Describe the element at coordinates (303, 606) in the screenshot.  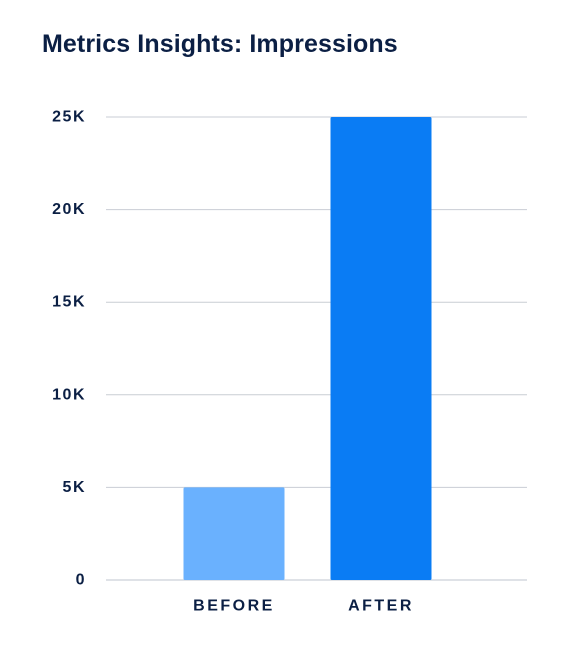
I see `x-axis-category-labels: BEFORE AFTER` at that location.